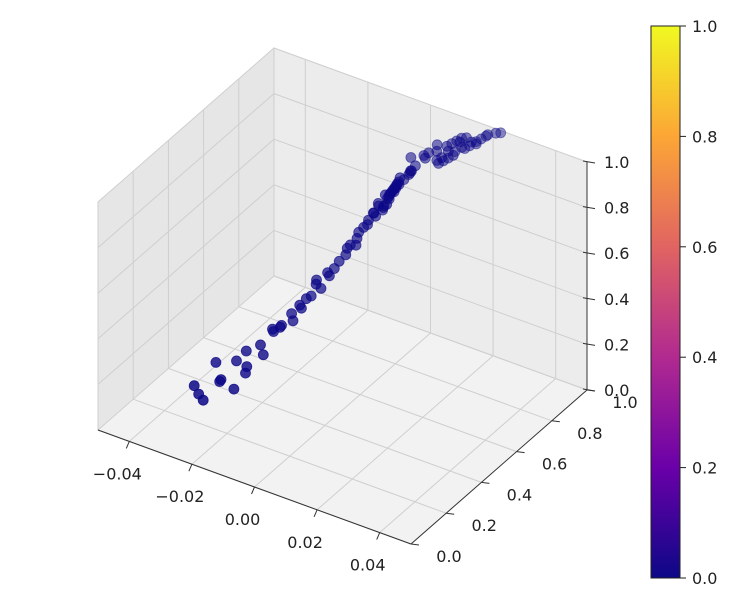  I want to click on y-tick-label: 0.6, so click(554, 464).